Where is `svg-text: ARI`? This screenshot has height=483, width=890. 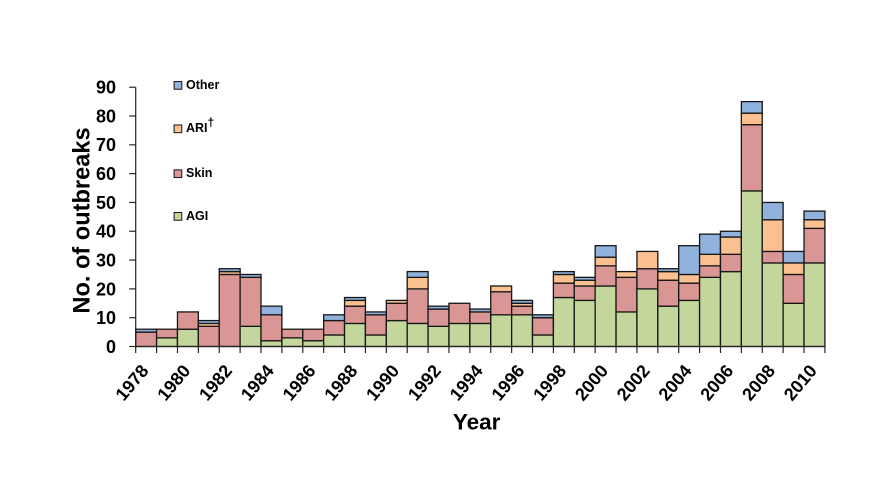
svg-text: ARI is located at coordinates (197, 128).